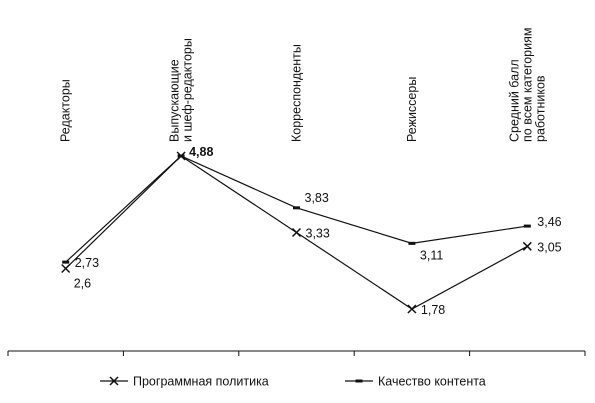 This screenshot has height=403, width=595. I want to click on x-axis, so click(296, 353).